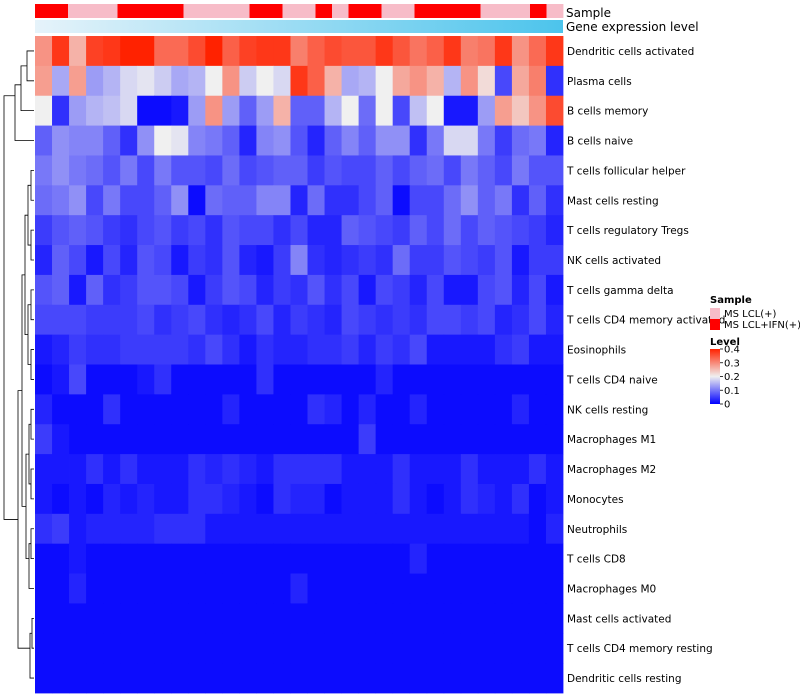  Describe the element at coordinates (715, 324) in the screenshot. I see `legend-swatch-ms-lcl-ifn` at that location.